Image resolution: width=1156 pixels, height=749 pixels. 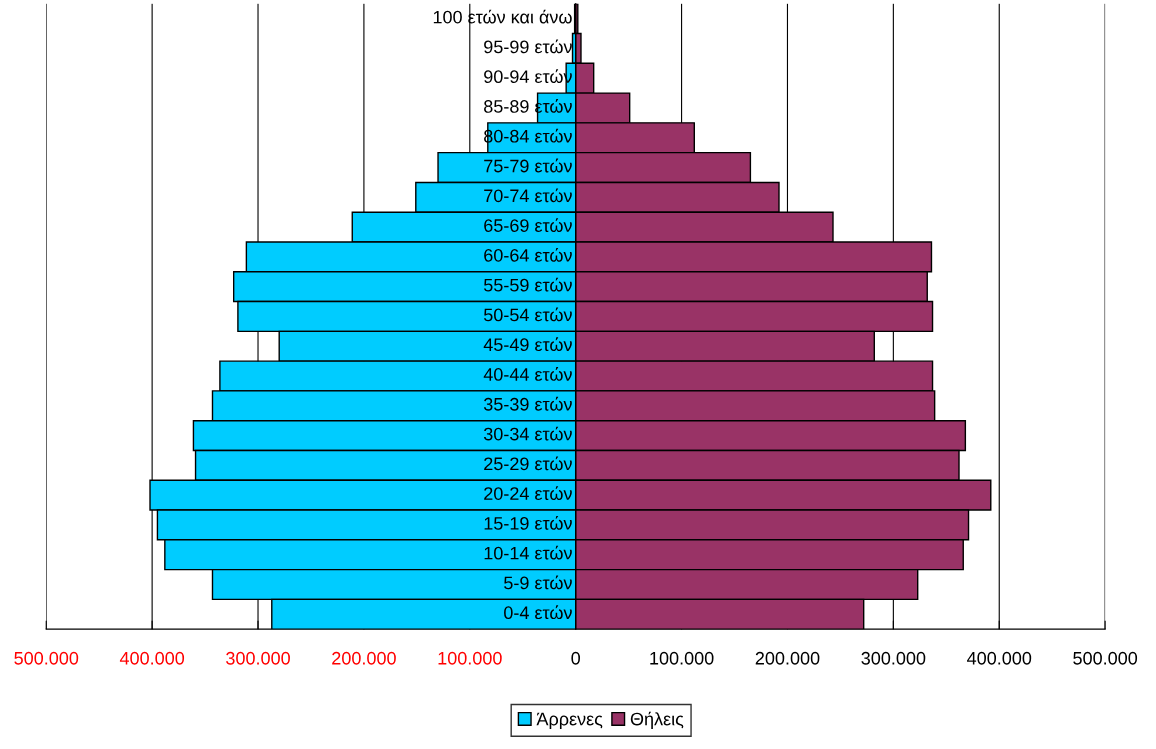 I want to click on y-tick-label: 20-24 ετών, so click(x=528, y=493).